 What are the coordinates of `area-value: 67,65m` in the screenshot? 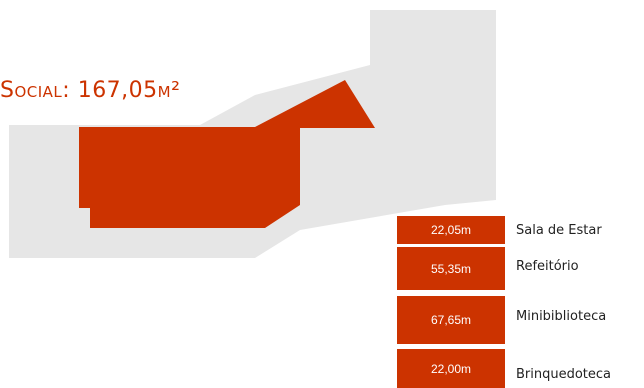 It's located at (451, 320).